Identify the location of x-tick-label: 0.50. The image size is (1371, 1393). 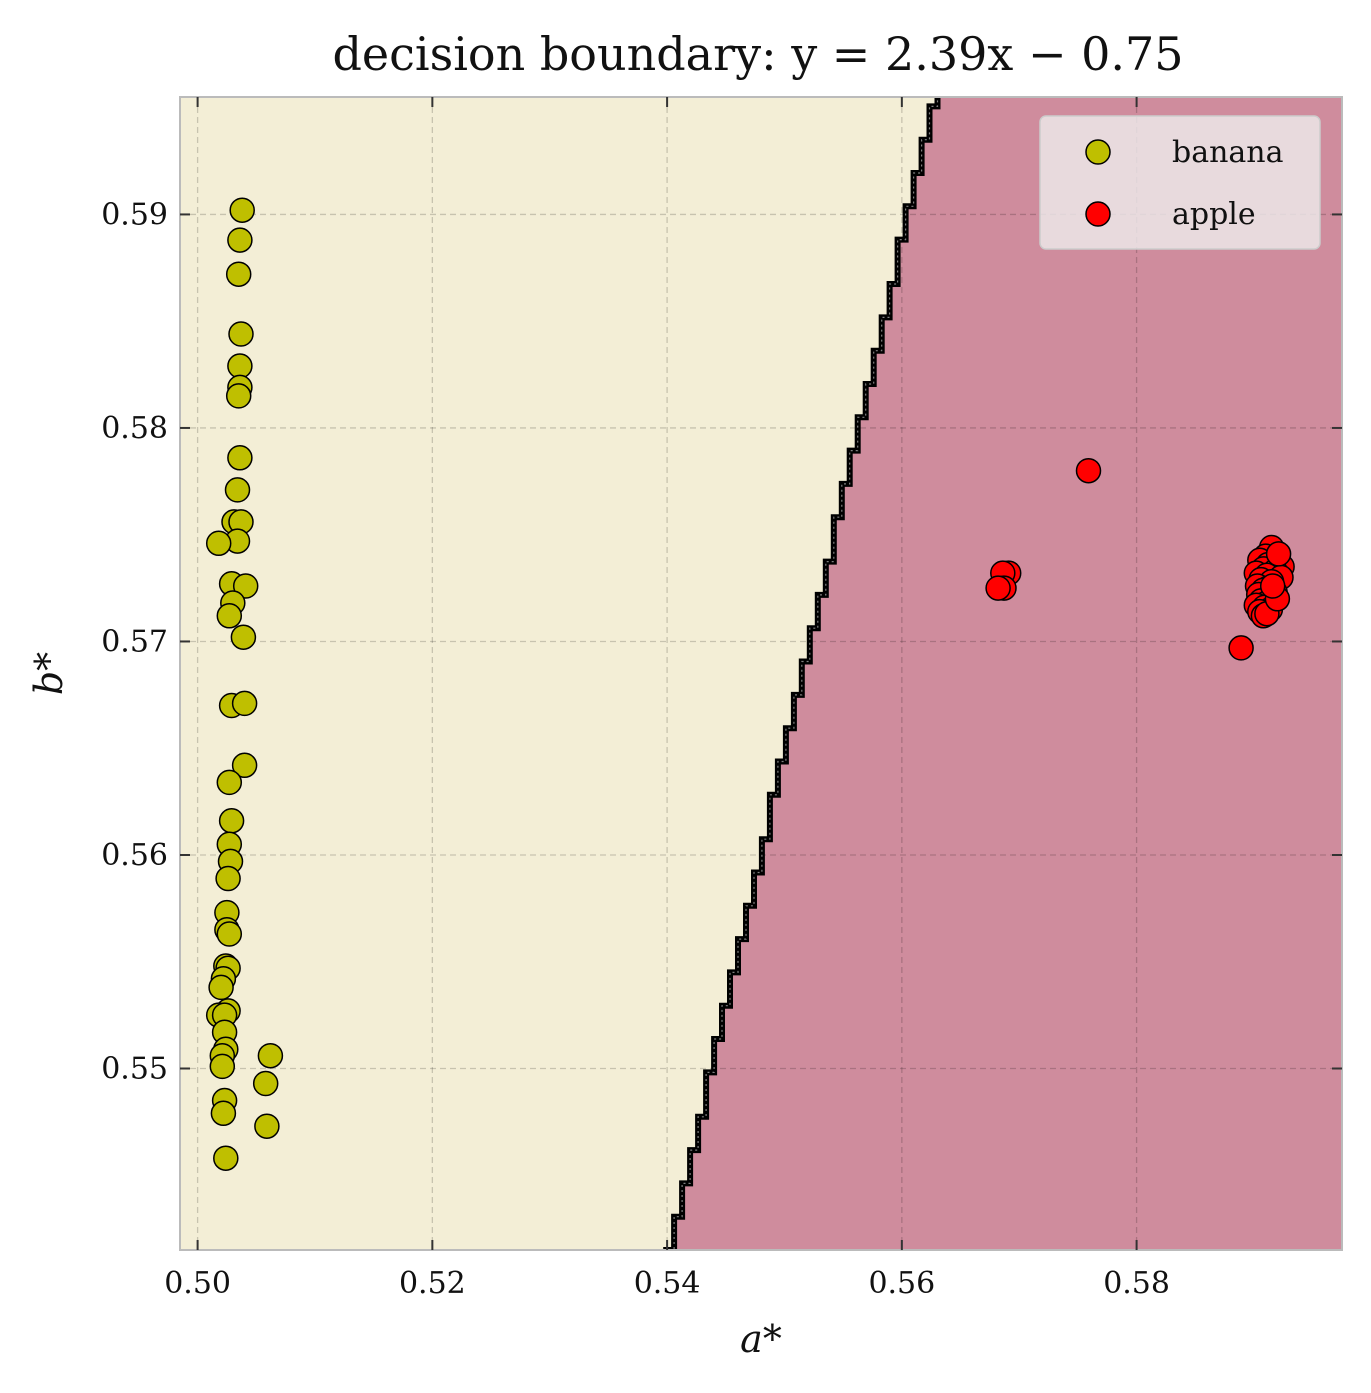
(197, 1283).